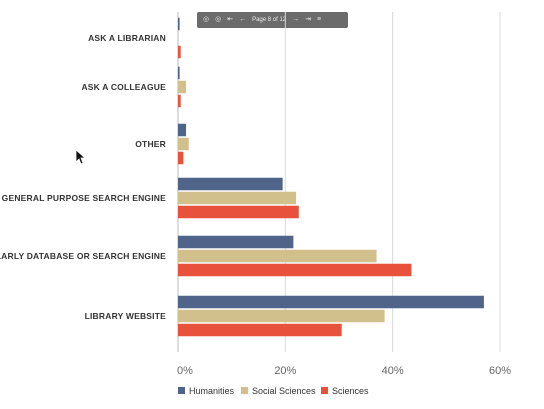  Describe the element at coordinates (243, 19) in the screenshot. I see `previous-page-icon: ←` at that location.